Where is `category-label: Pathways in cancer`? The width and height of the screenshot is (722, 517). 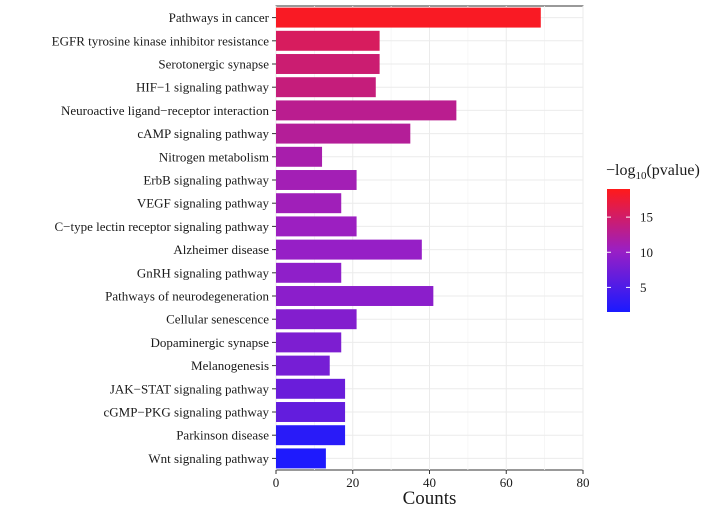 category-label: Pathways in cancer is located at coordinates (219, 17).